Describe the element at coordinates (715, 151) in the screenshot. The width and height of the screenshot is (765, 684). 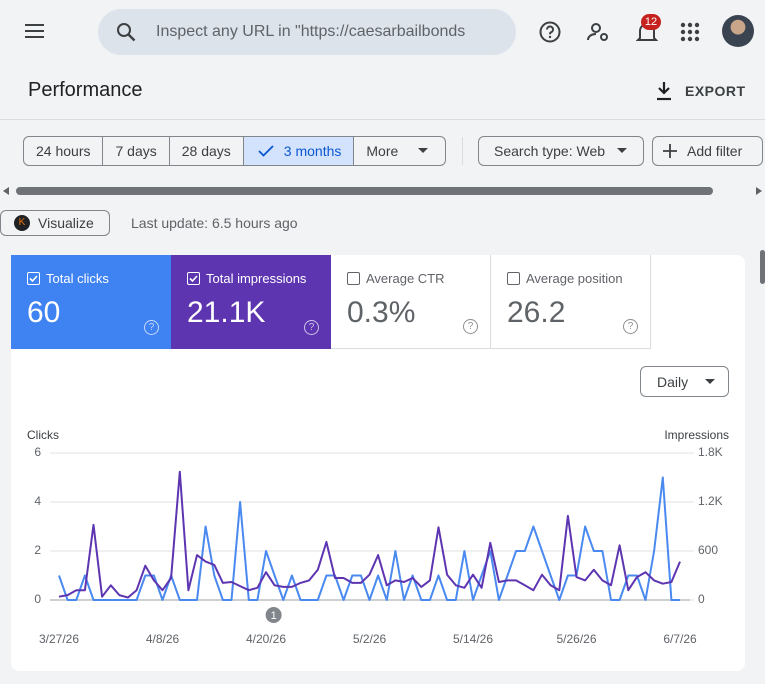
I see `add-filter-label: Add filter` at that location.